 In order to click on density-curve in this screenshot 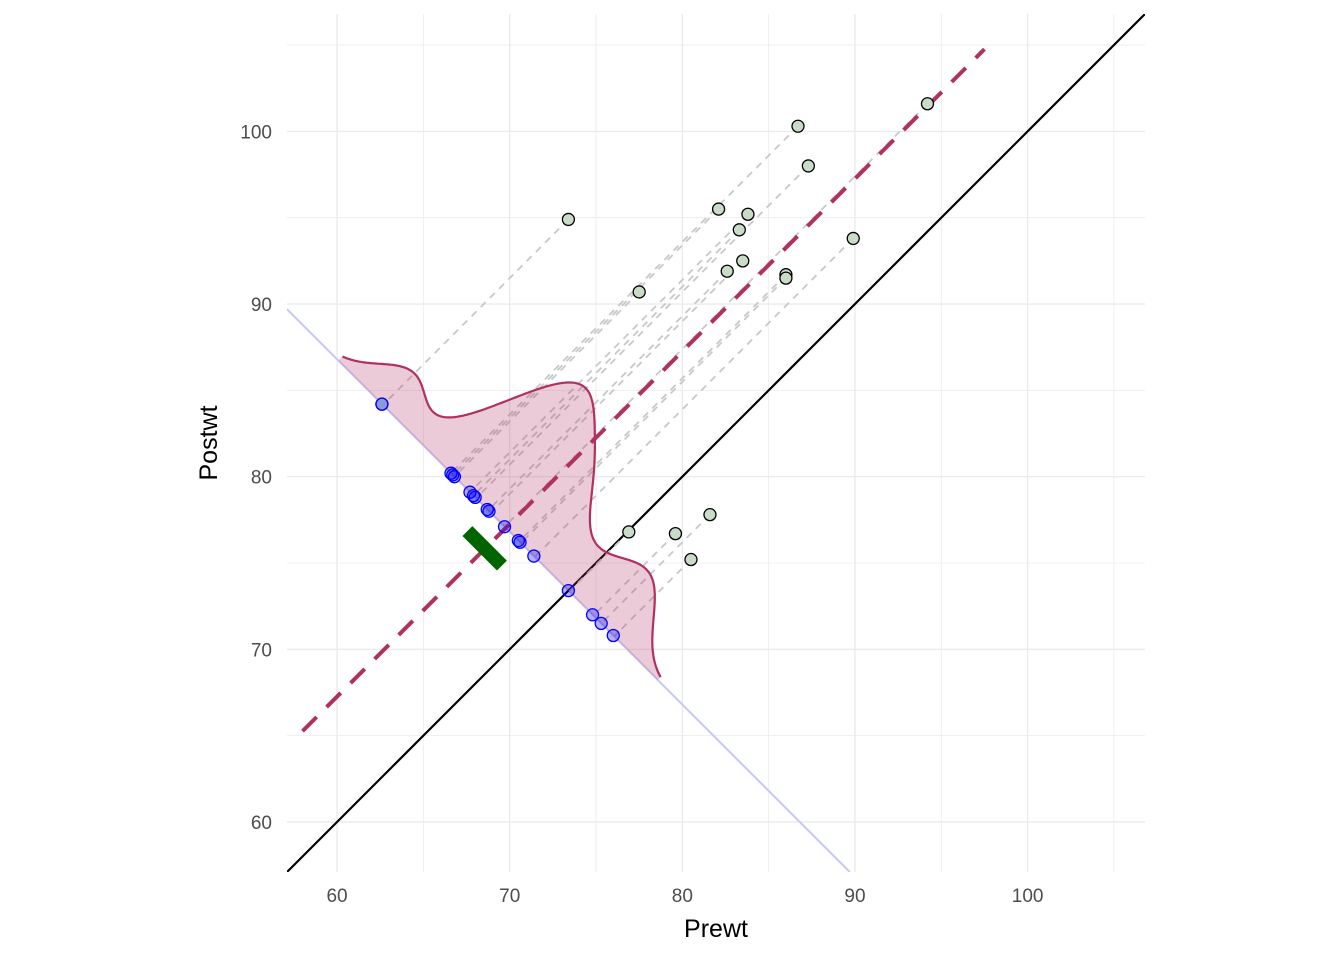, I will do `click(502, 516)`.